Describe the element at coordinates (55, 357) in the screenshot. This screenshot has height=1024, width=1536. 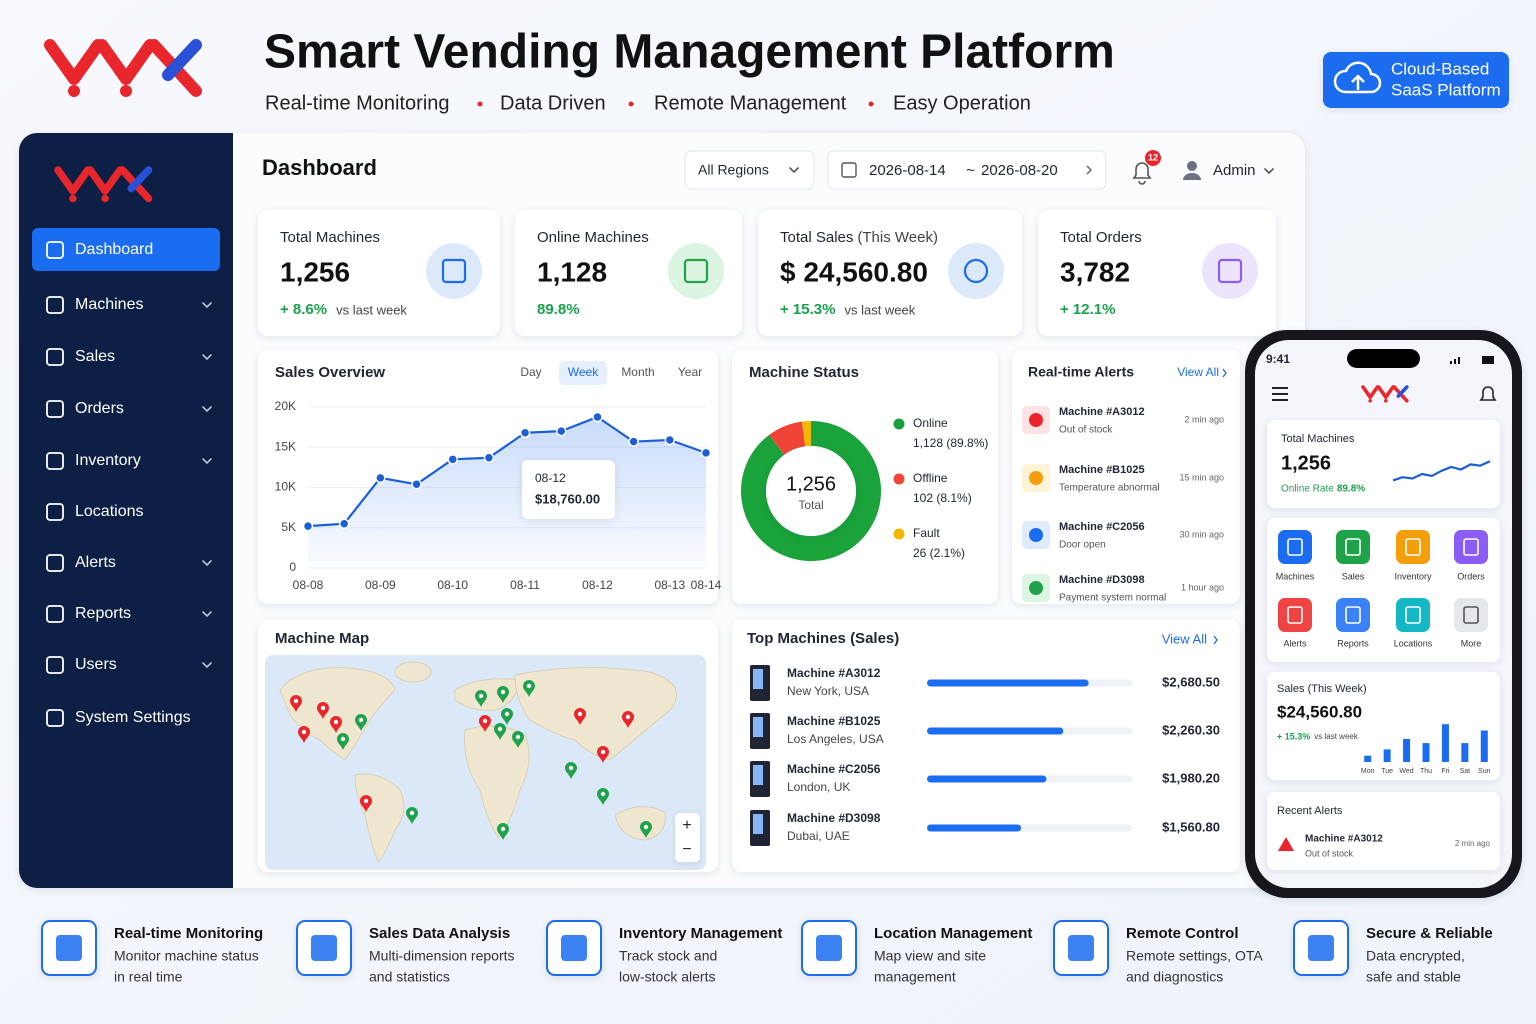
I see `nav-icon` at that location.